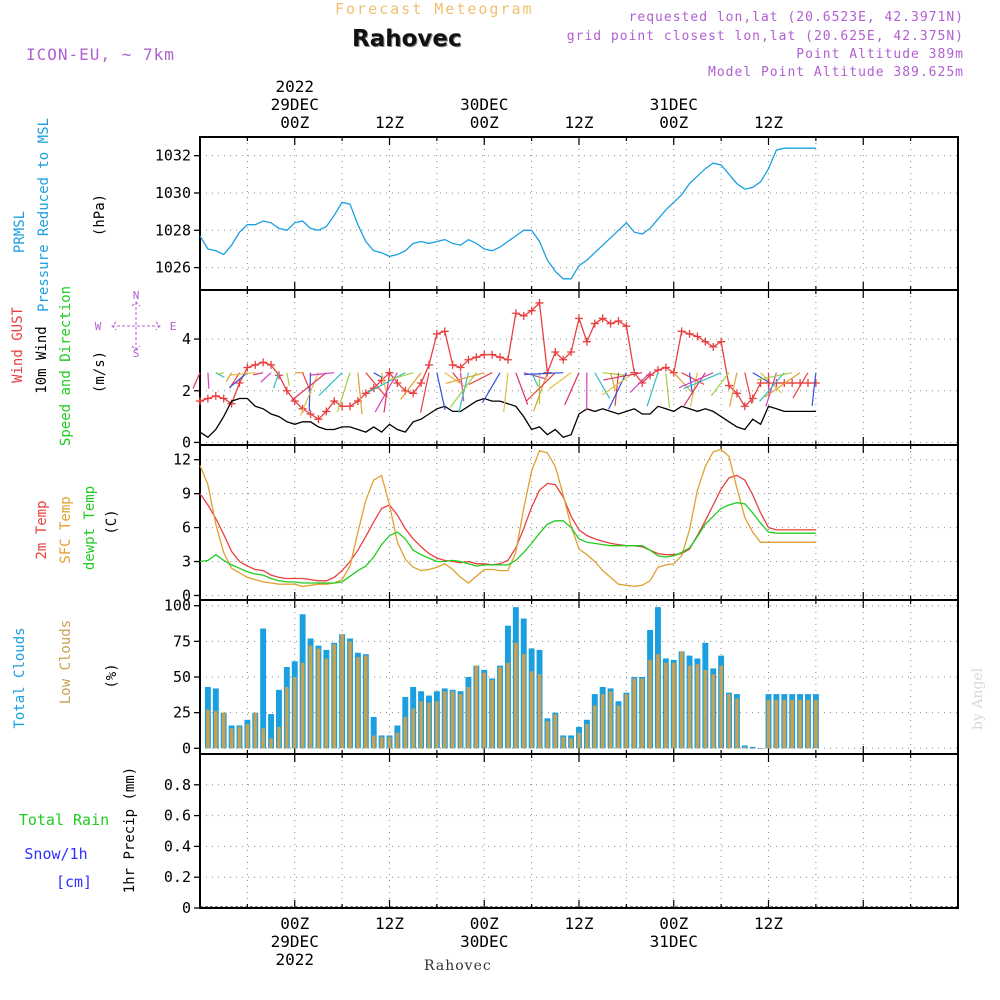 The image size is (1000, 1000). What do you see at coordinates (295, 941) in the screenshot?
I see `bottom-time-label: 29DEC` at bounding box center [295, 941].